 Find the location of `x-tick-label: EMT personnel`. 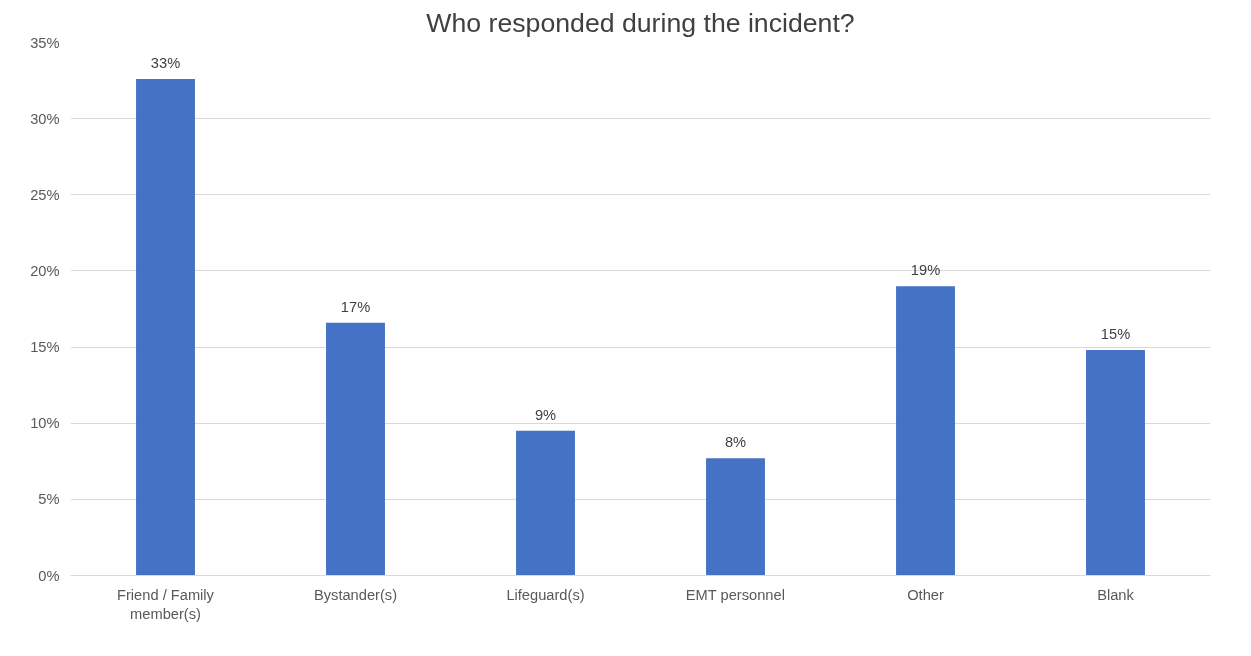

x-tick-label: EMT personnel is located at coordinates (735, 594).